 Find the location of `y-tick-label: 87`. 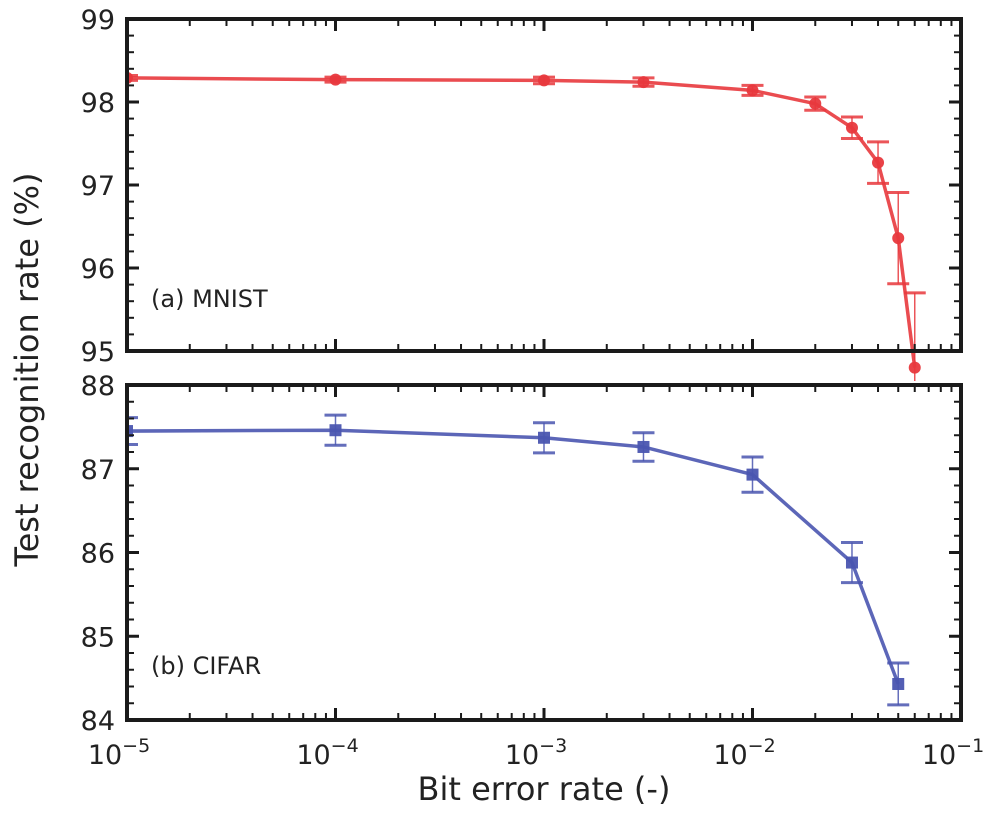

y-tick-label: 87 is located at coordinates (98, 470).